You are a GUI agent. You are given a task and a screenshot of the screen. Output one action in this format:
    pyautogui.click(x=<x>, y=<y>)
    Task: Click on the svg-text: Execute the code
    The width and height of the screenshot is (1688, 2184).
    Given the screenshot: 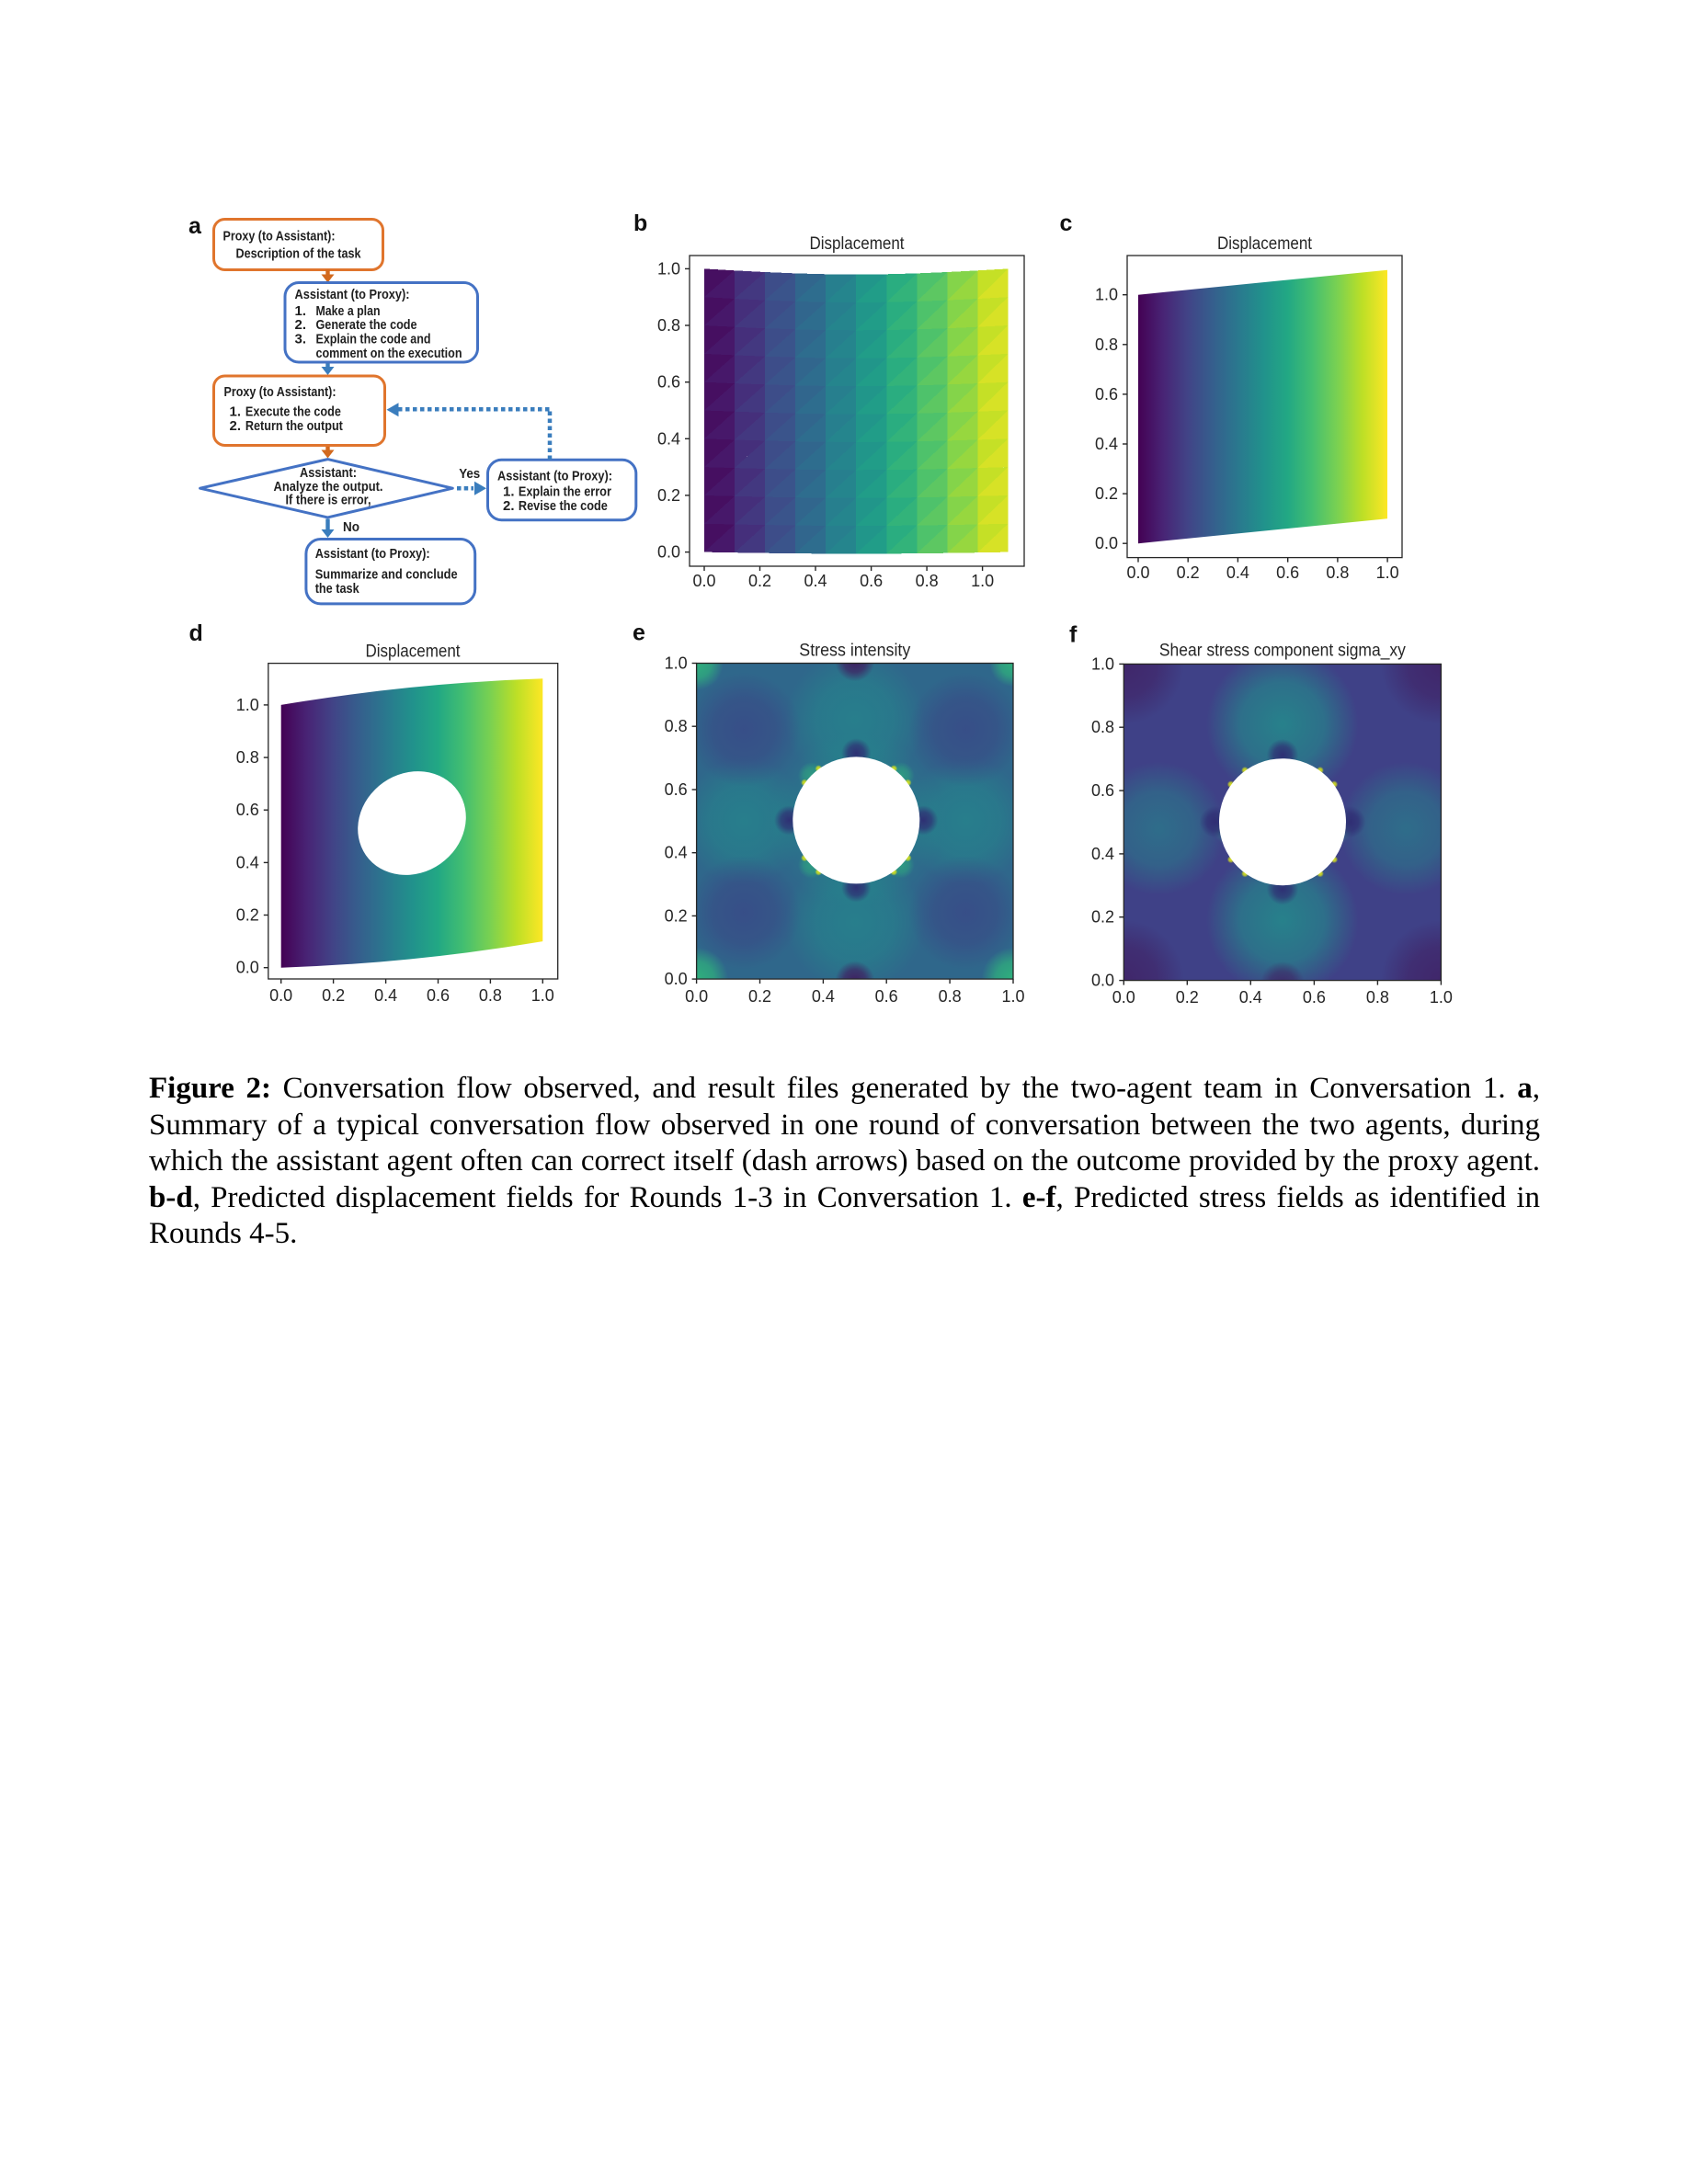 What is the action you would take?
    pyautogui.click(x=293, y=412)
    